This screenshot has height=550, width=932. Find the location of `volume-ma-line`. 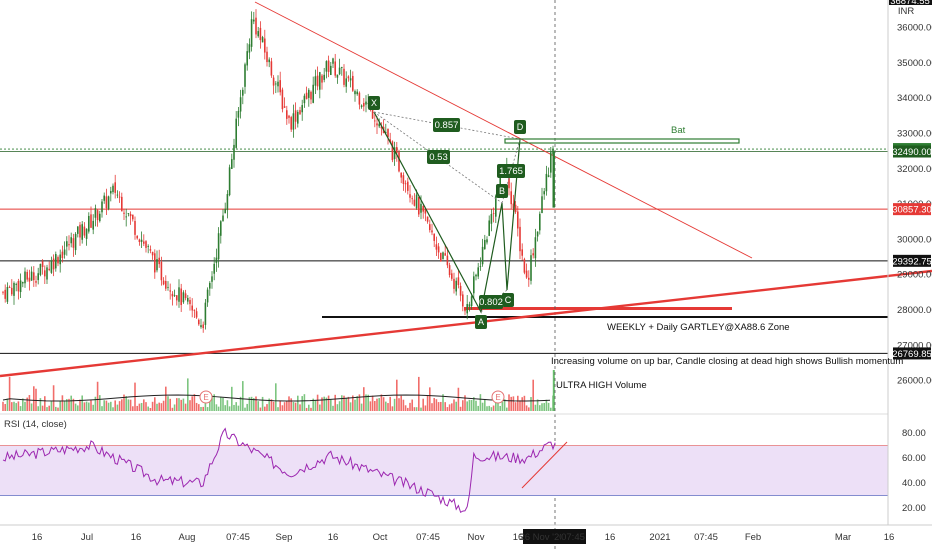

volume-ma-line is located at coordinates (276, 398).